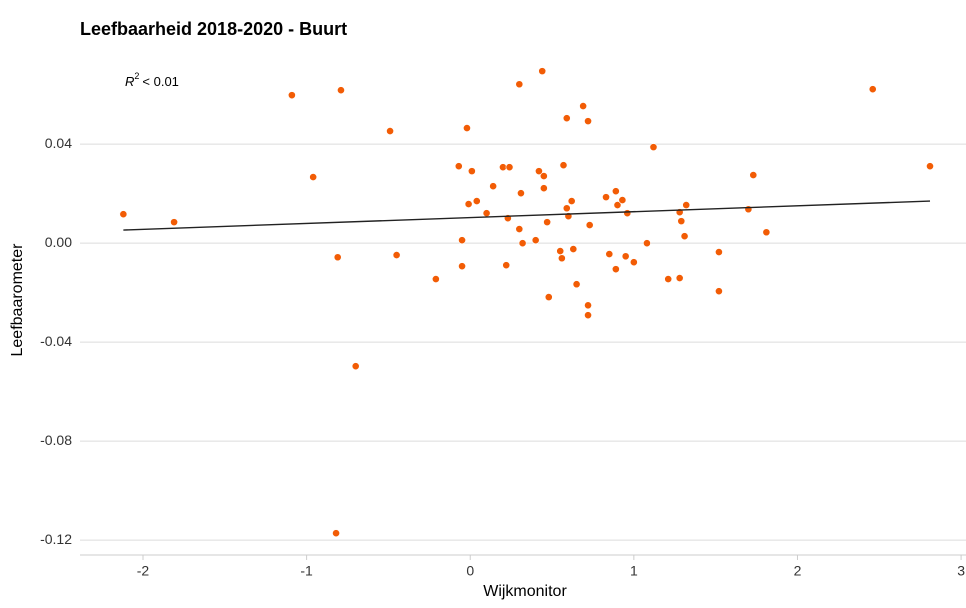 The height and width of the screenshot is (608, 966). What do you see at coordinates (470, 571) in the screenshot?
I see `x-tick-label: 0` at bounding box center [470, 571].